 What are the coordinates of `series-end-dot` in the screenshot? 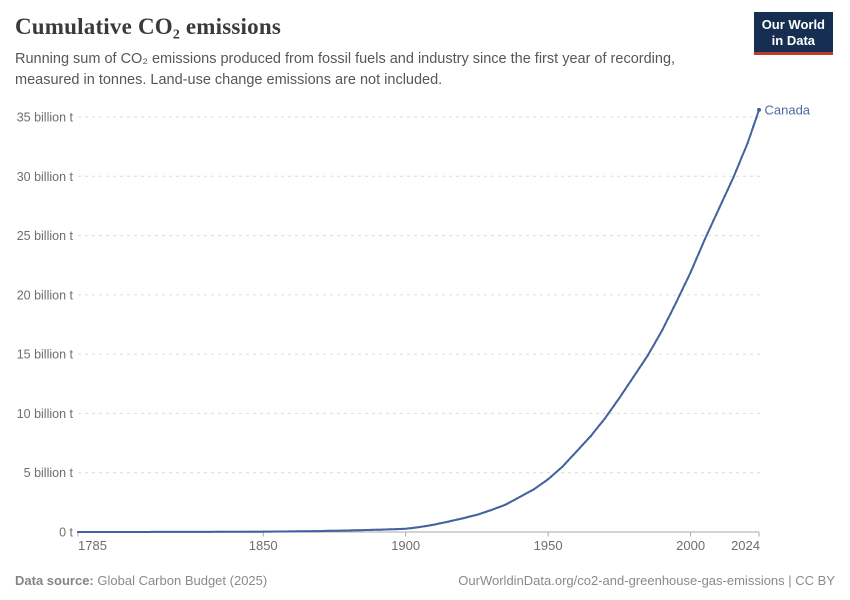 It's located at (759, 109).